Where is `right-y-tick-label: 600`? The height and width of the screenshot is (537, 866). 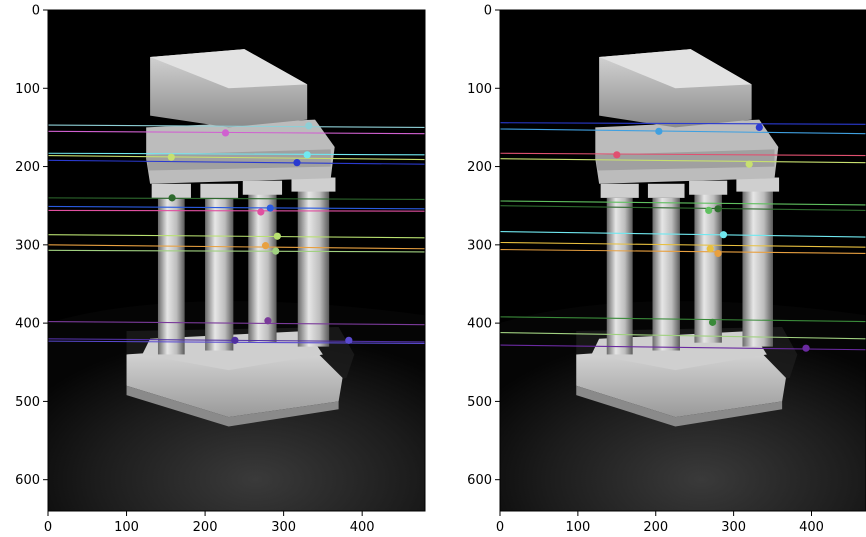
right-y-tick-label: 600 is located at coordinates (479, 480).